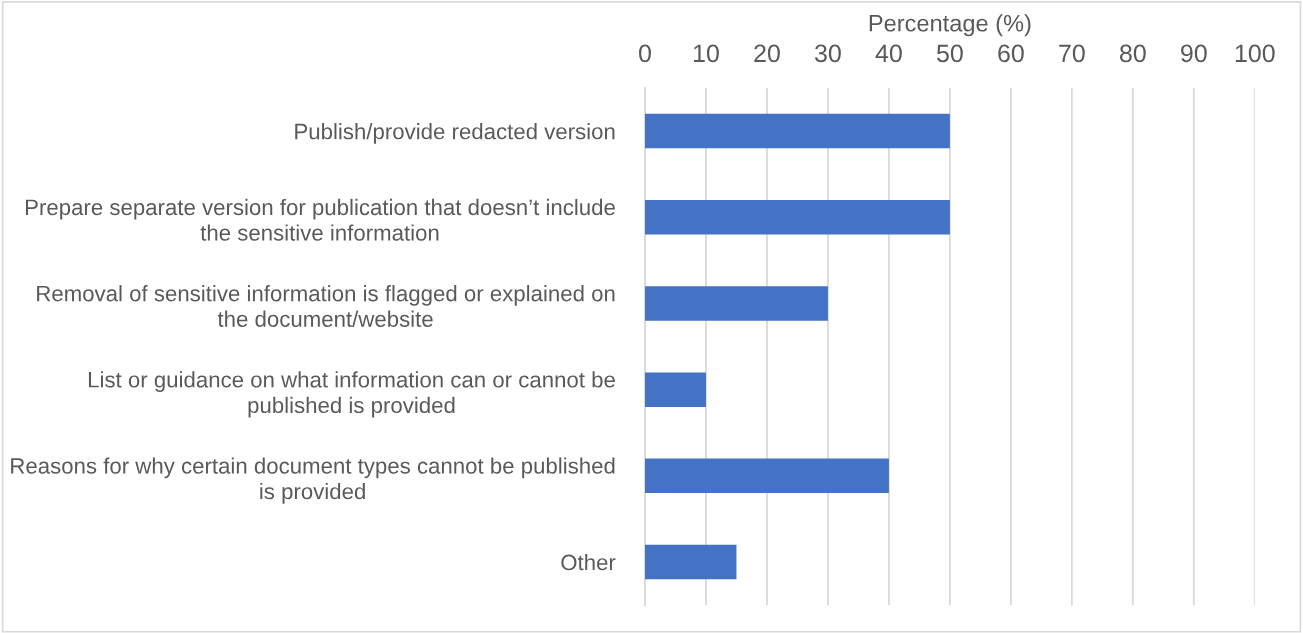 This screenshot has width=1303, height=633. I want to click on y-tick-label: Publish/provide redacted version, so click(455, 133).